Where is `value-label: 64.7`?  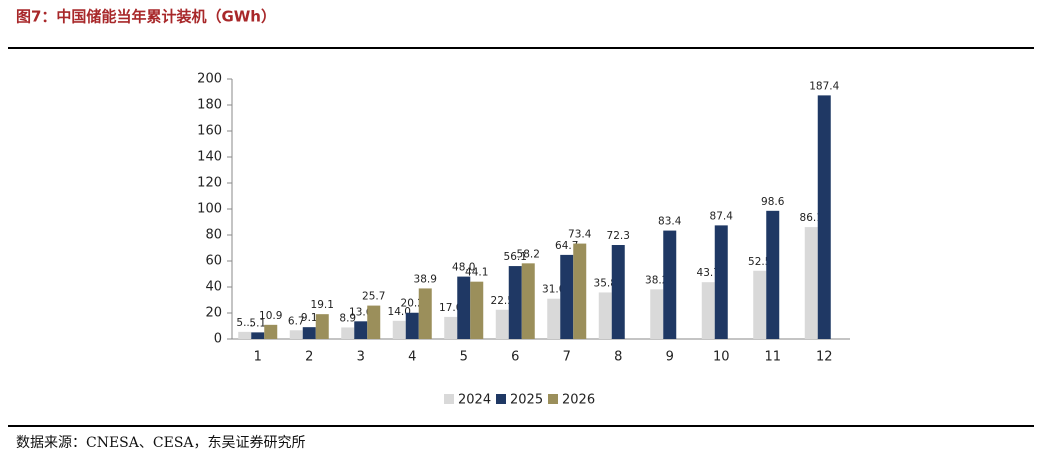
value-label: 64.7 is located at coordinates (566, 246).